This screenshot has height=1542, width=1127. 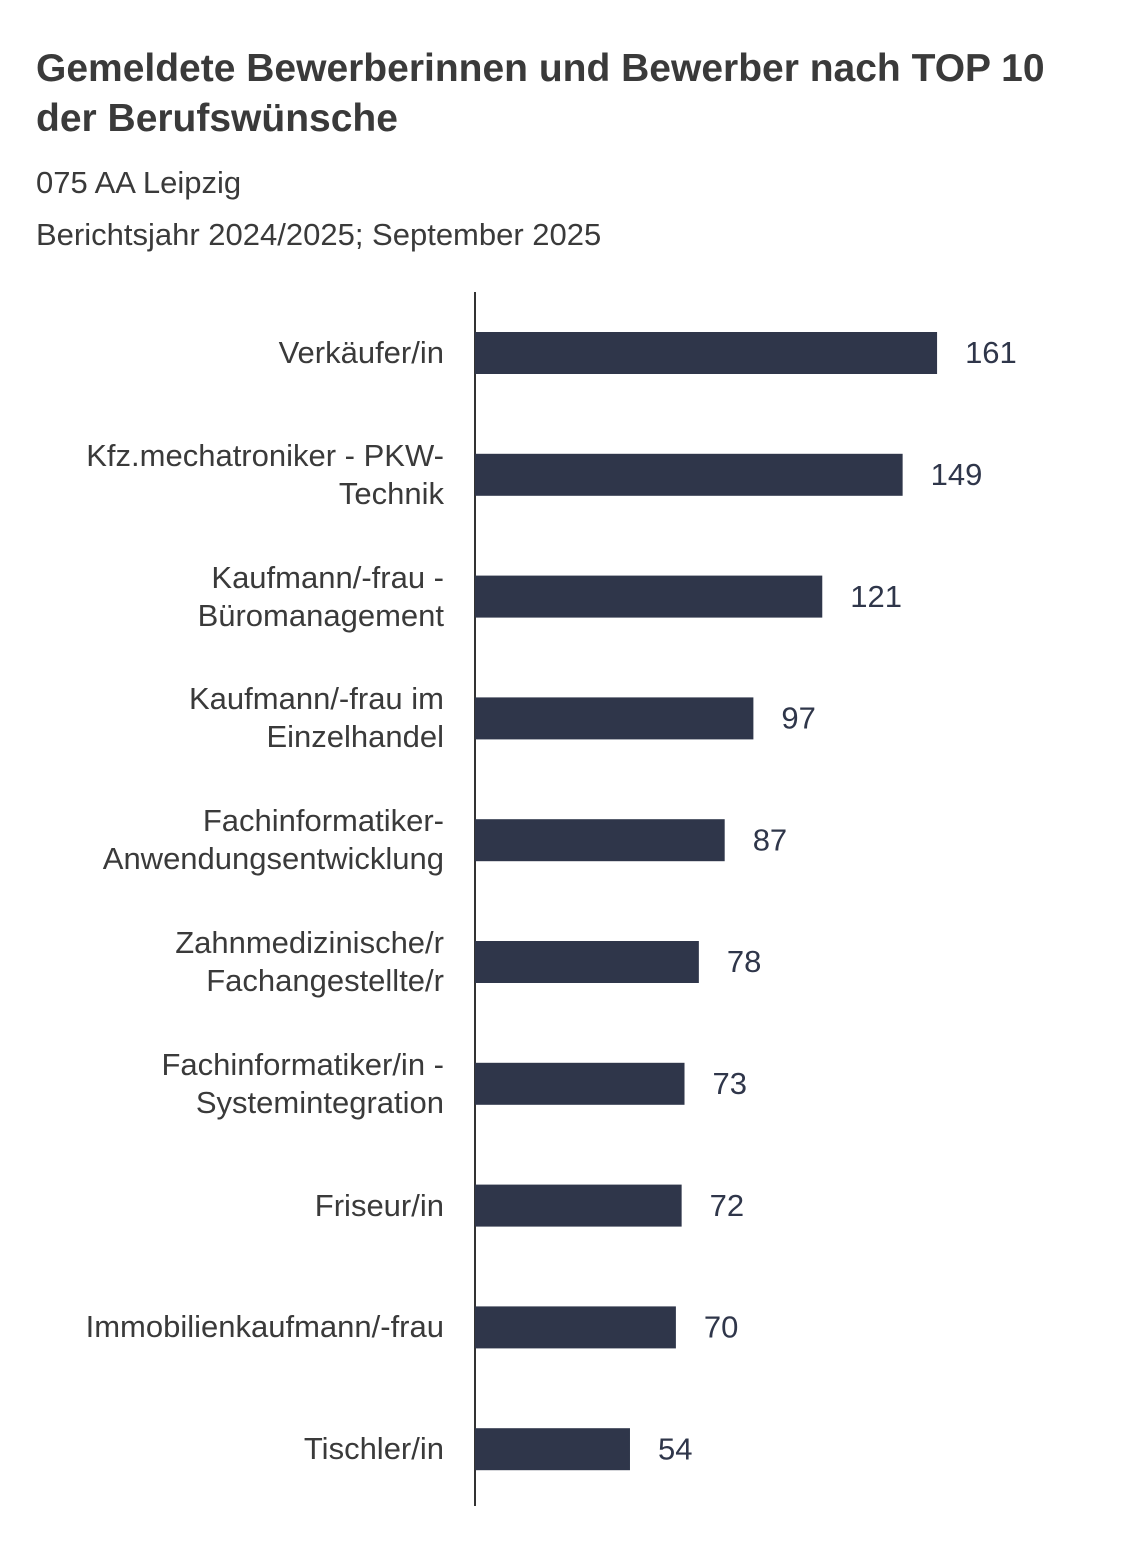 I want to click on chart-subtitle: 075 AA Leipzig, so click(x=139, y=182).